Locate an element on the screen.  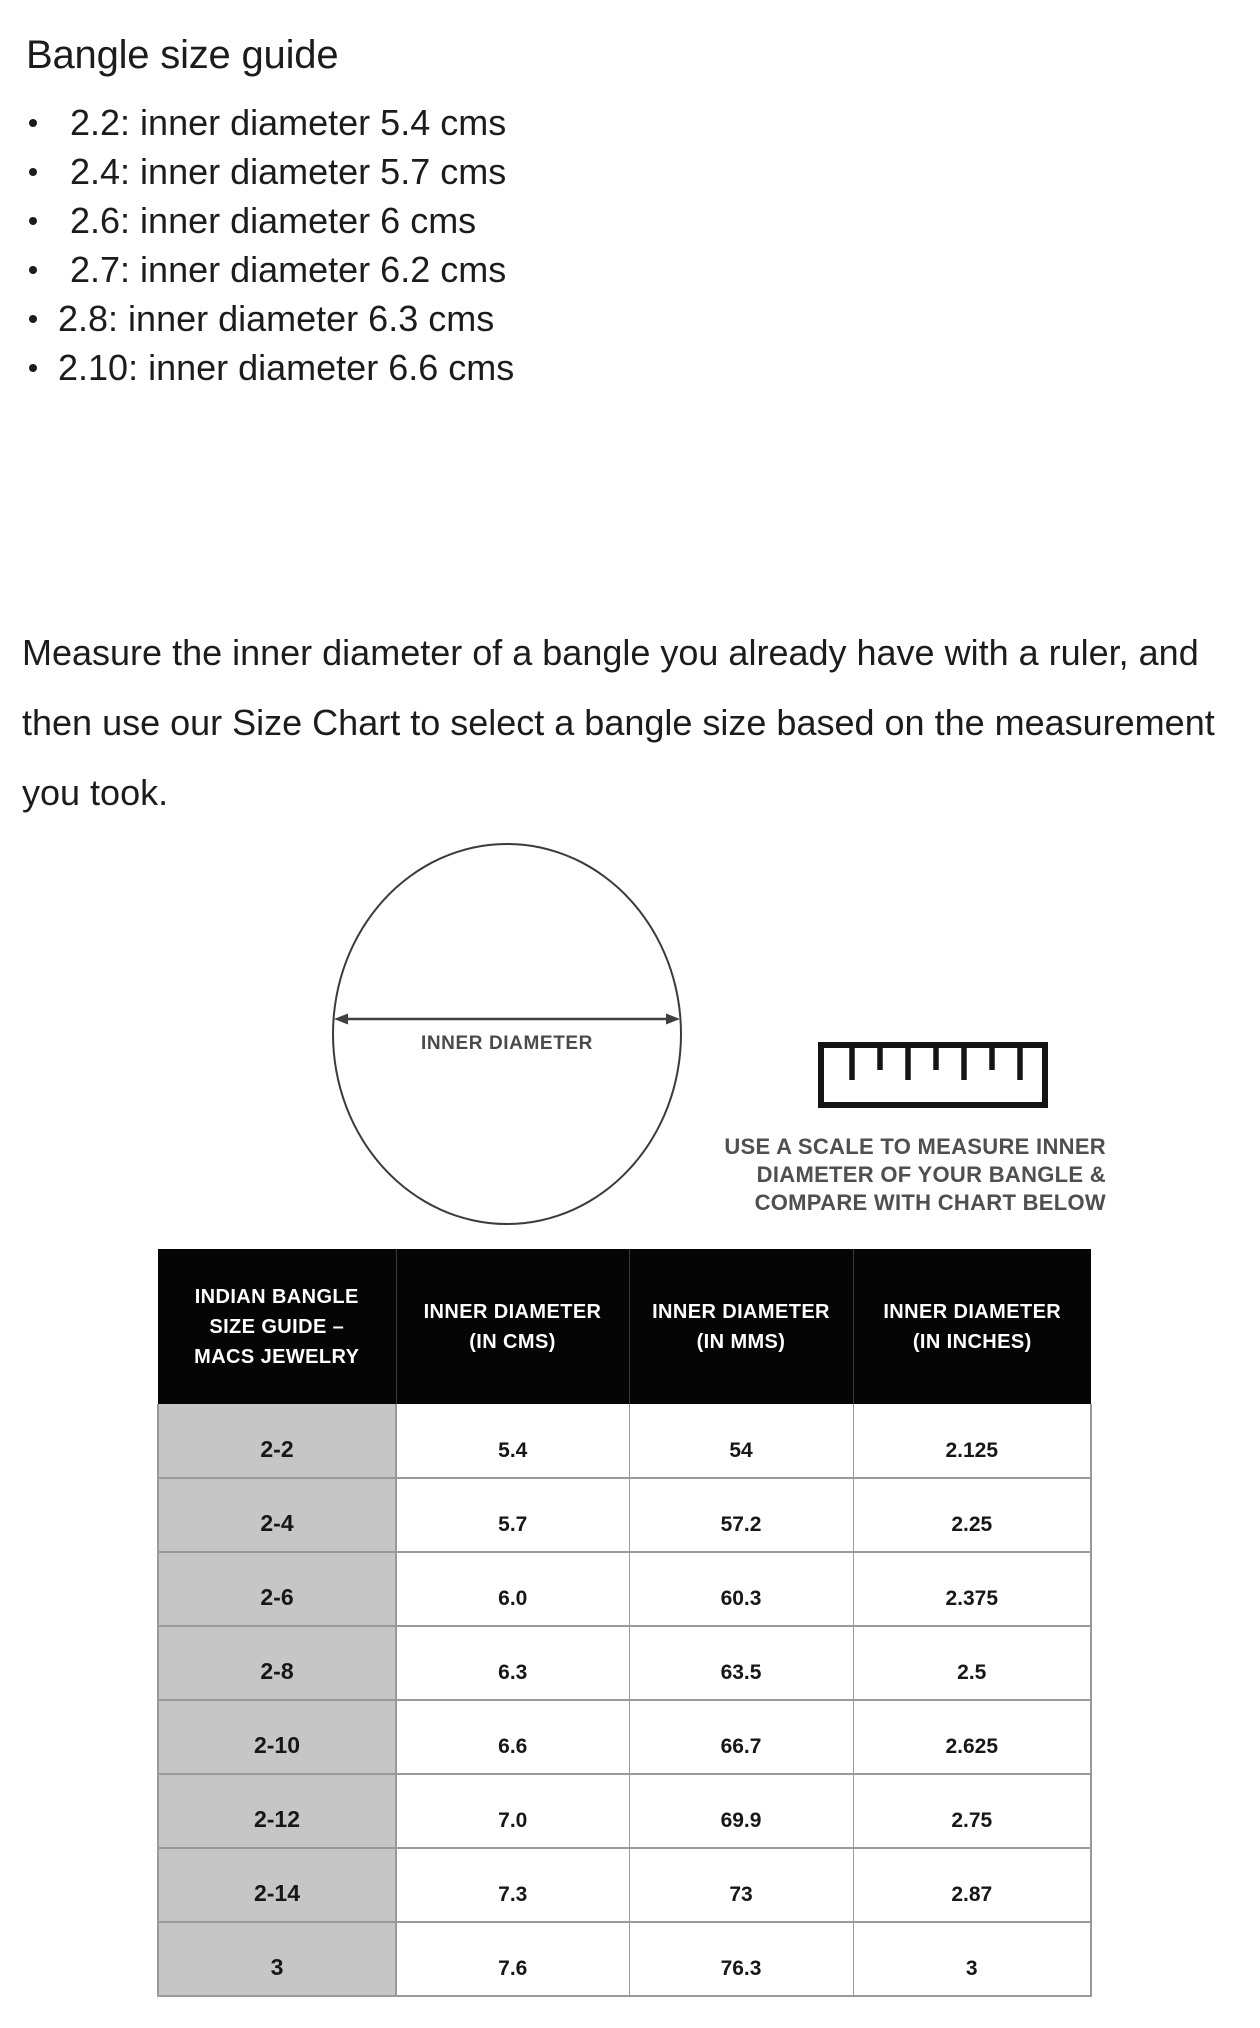
table-cell-value: 57.2 is located at coordinates (741, 1515).